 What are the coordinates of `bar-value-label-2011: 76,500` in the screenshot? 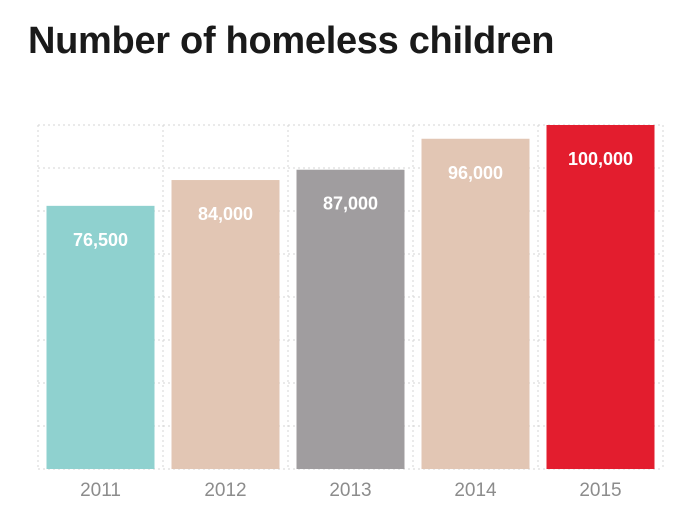 It's located at (100, 240).